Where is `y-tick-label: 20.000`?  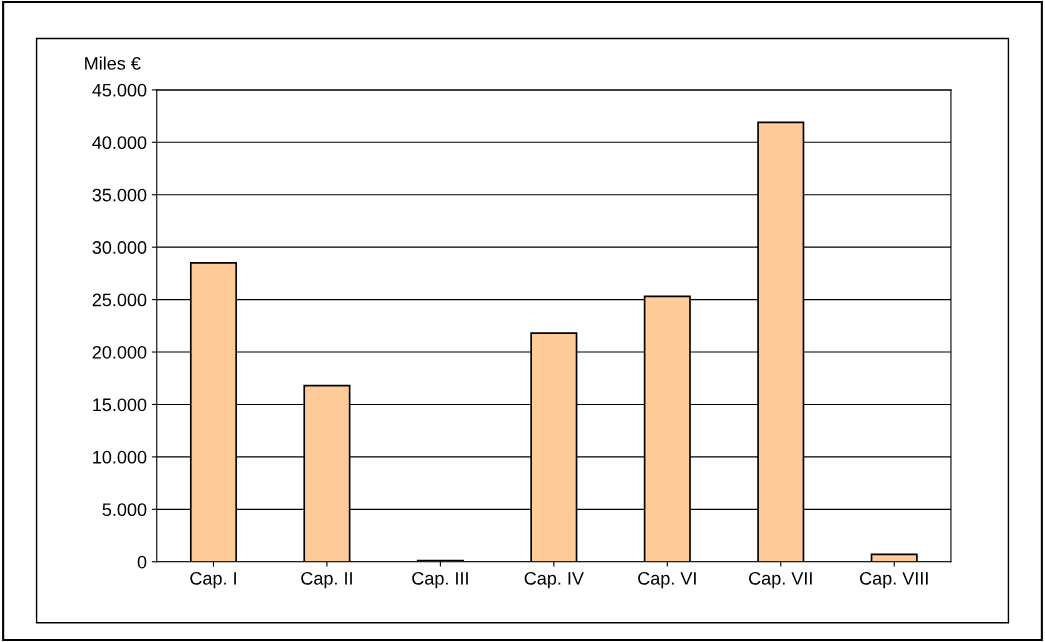
y-tick-label: 20.000 is located at coordinates (119, 352).